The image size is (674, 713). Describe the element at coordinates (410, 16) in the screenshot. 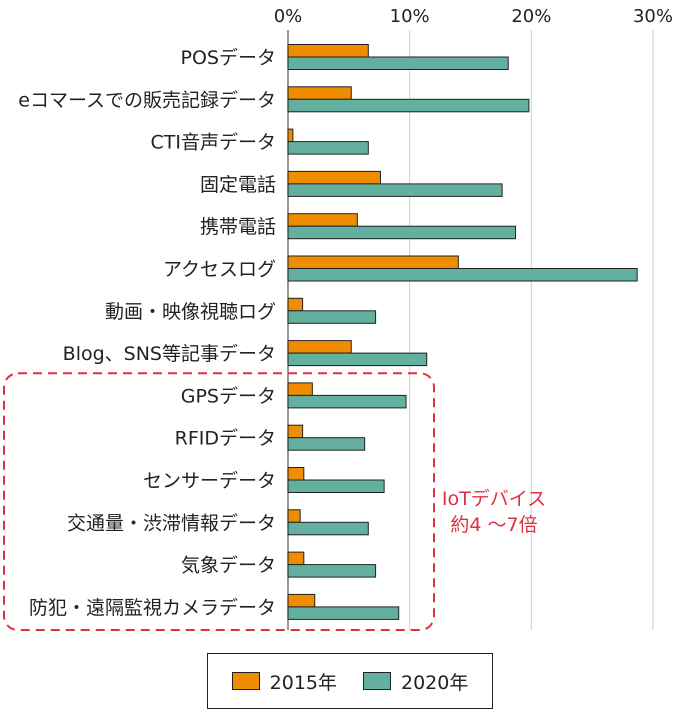

I see `x-tick-label-10: 10%` at that location.